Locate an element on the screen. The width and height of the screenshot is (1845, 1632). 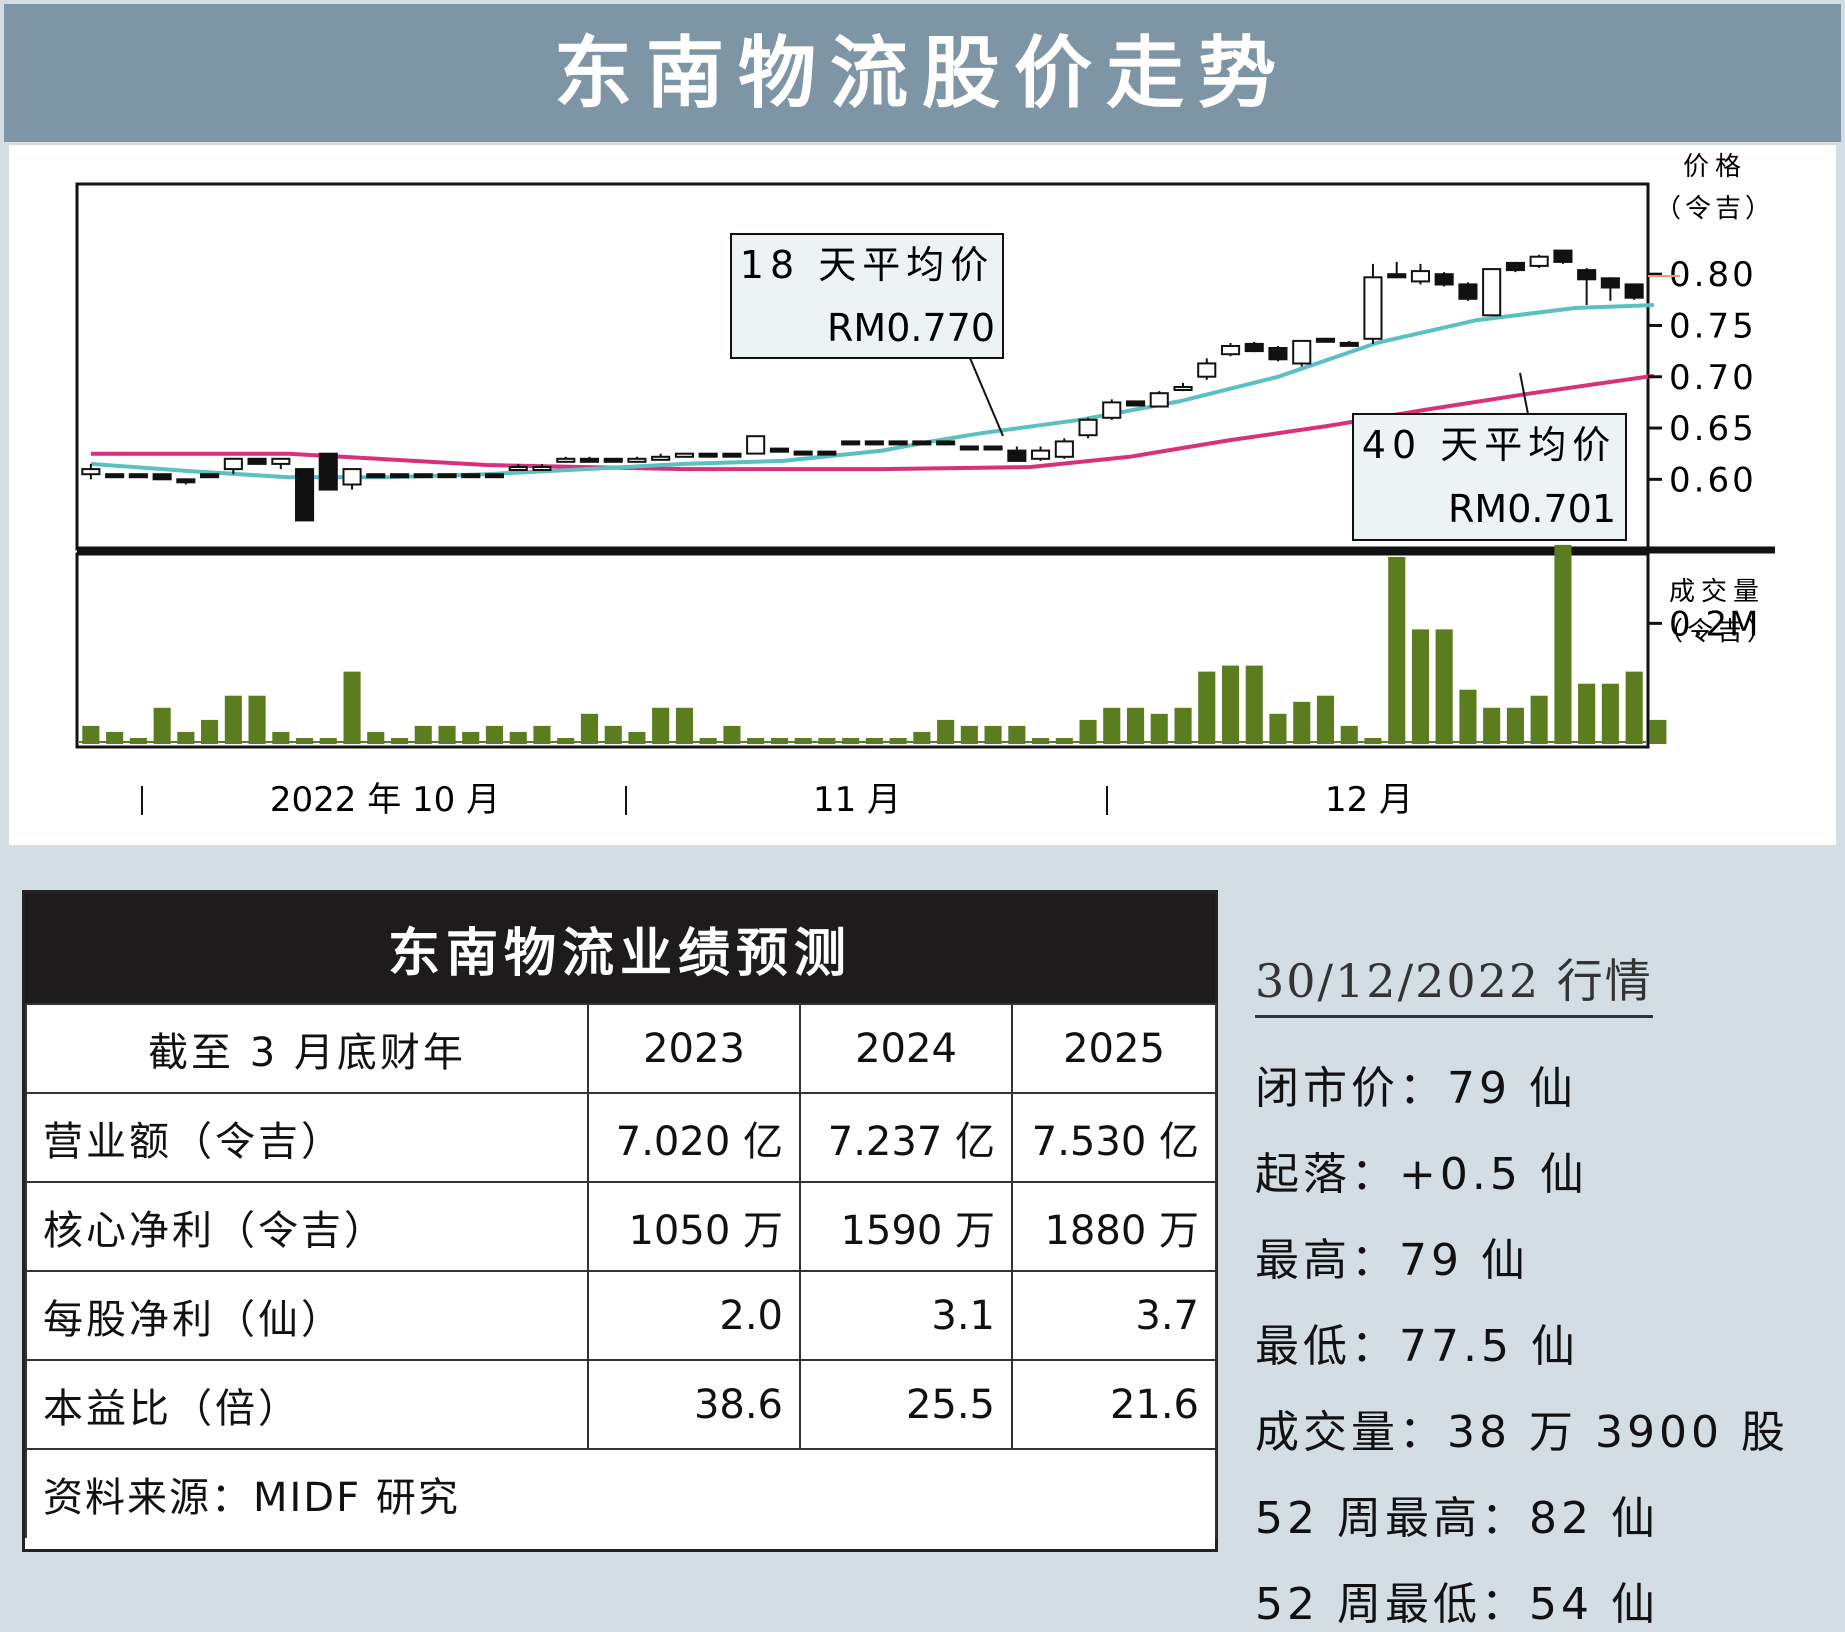
cell-value: 7.530 亿 is located at coordinates (1114, 1137).